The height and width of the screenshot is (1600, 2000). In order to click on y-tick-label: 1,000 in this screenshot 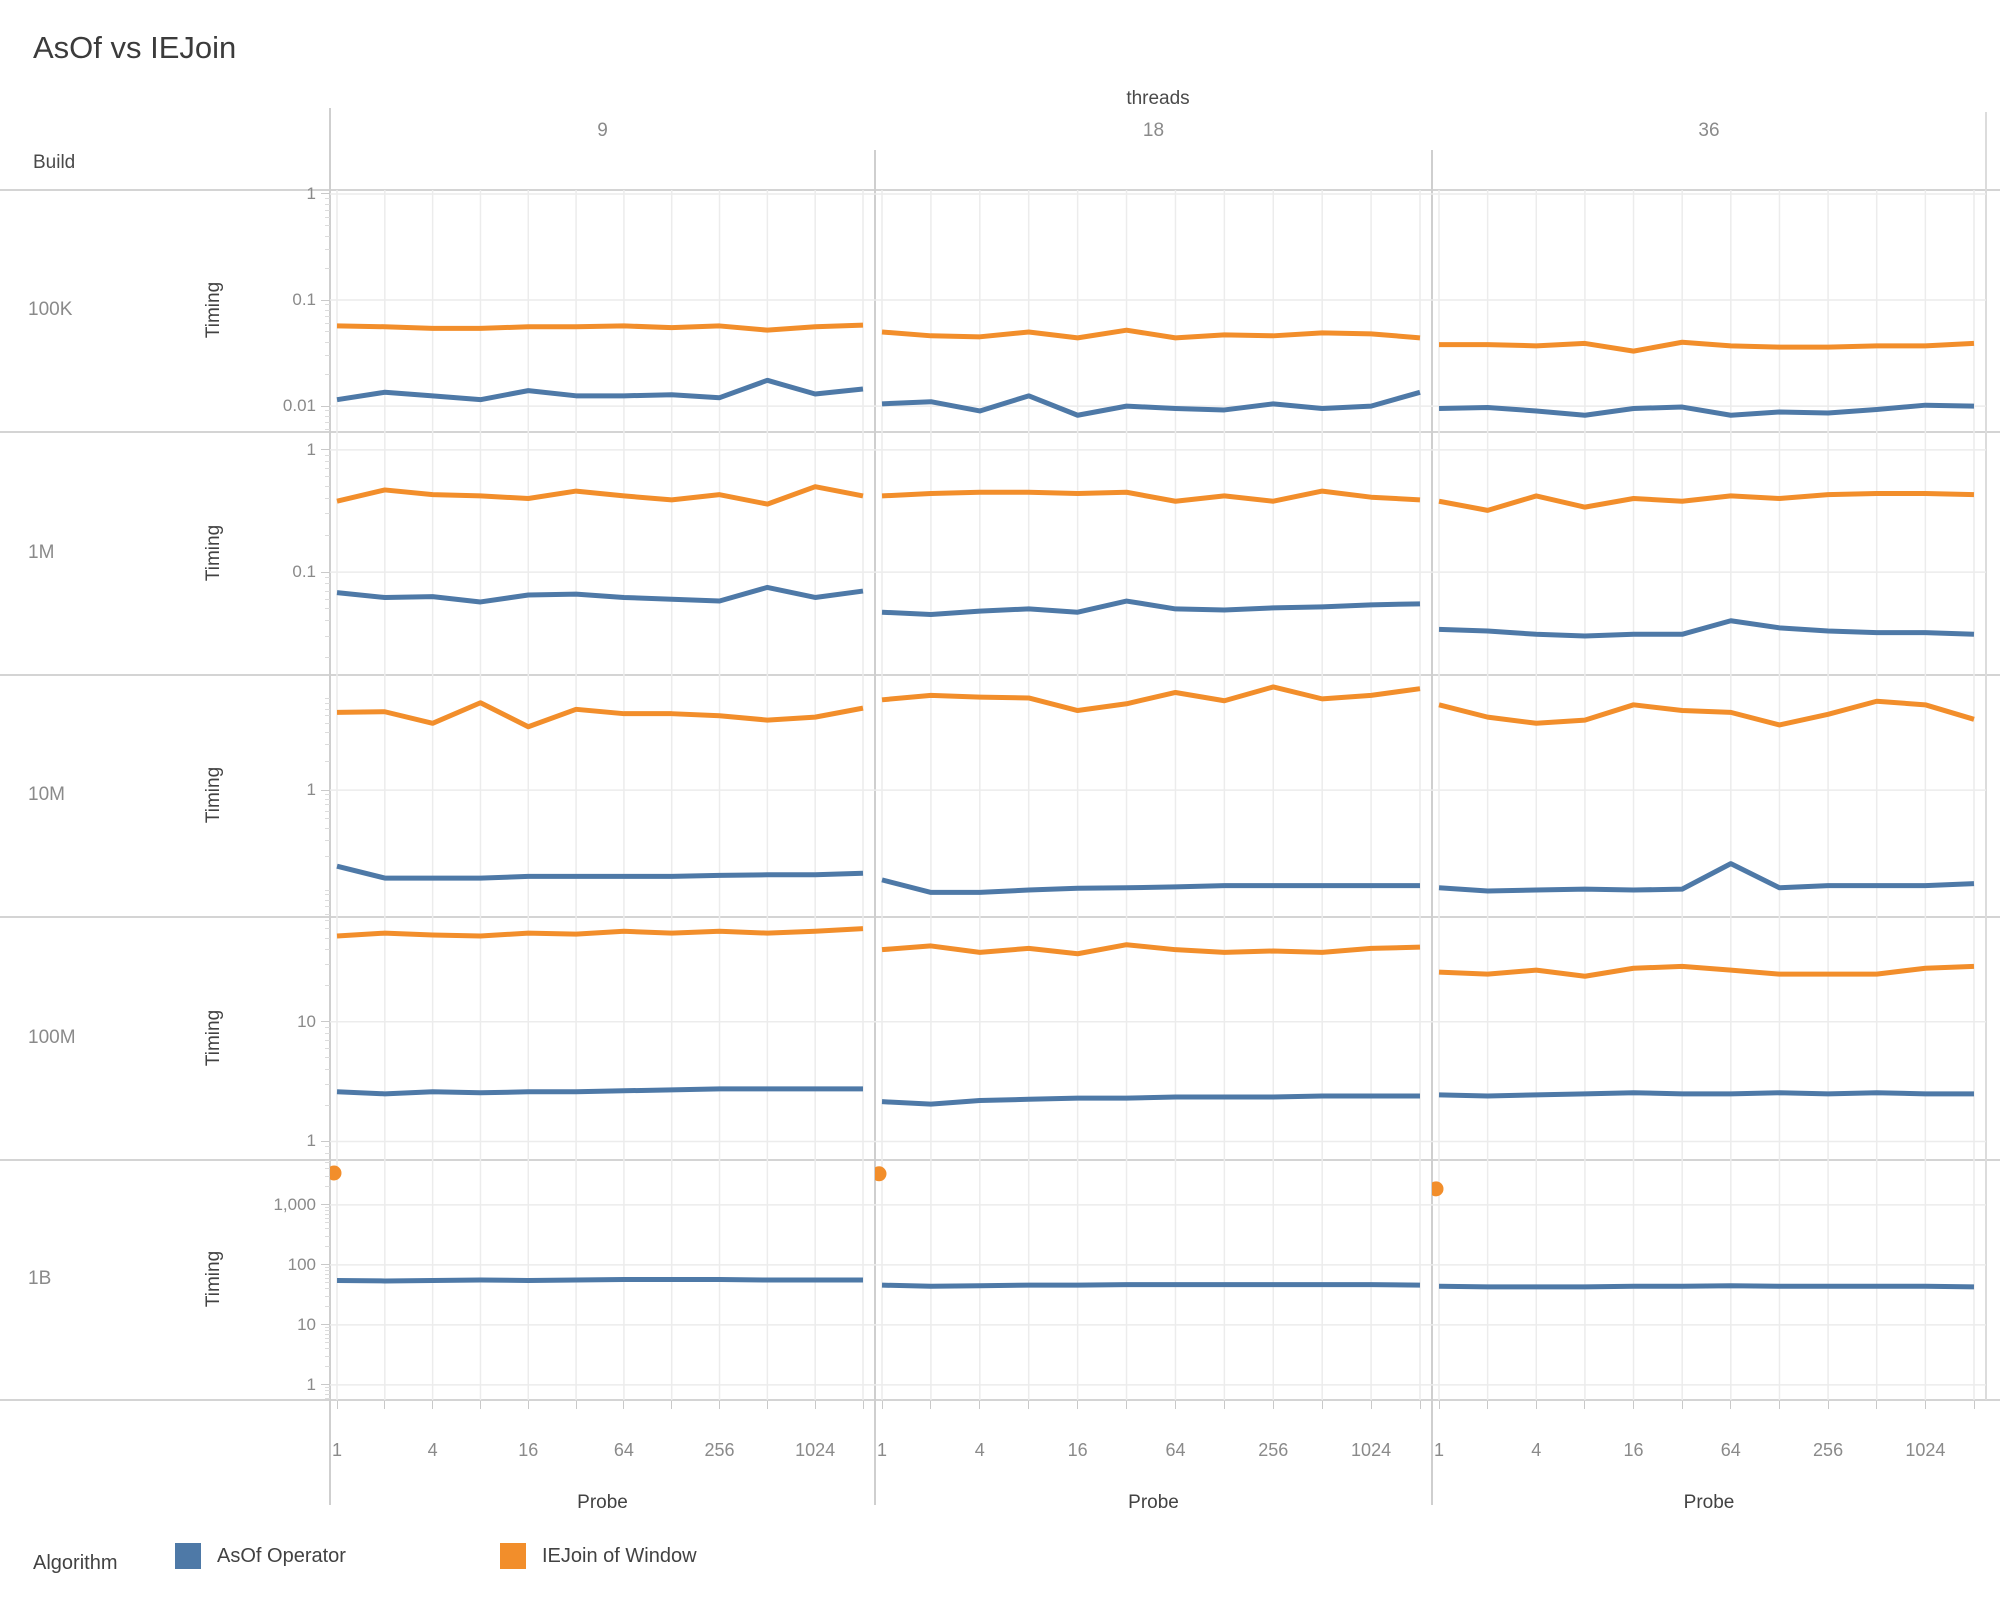, I will do `click(294, 1204)`.